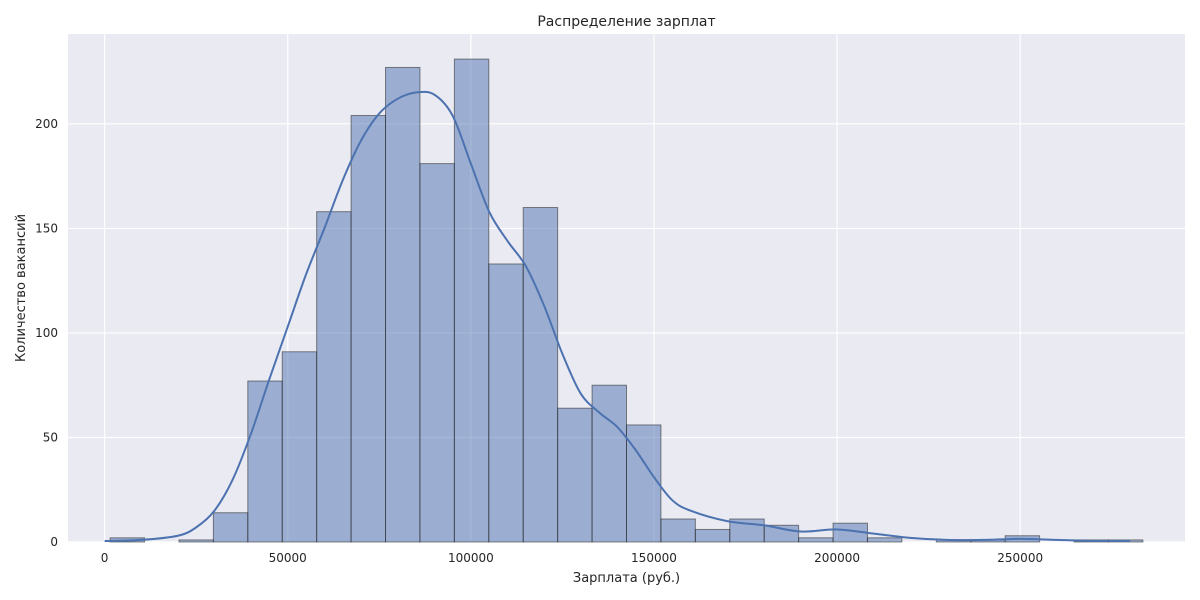  Describe the element at coordinates (1020, 558) in the screenshot. I see `x-tick-label: 250000` at that location.